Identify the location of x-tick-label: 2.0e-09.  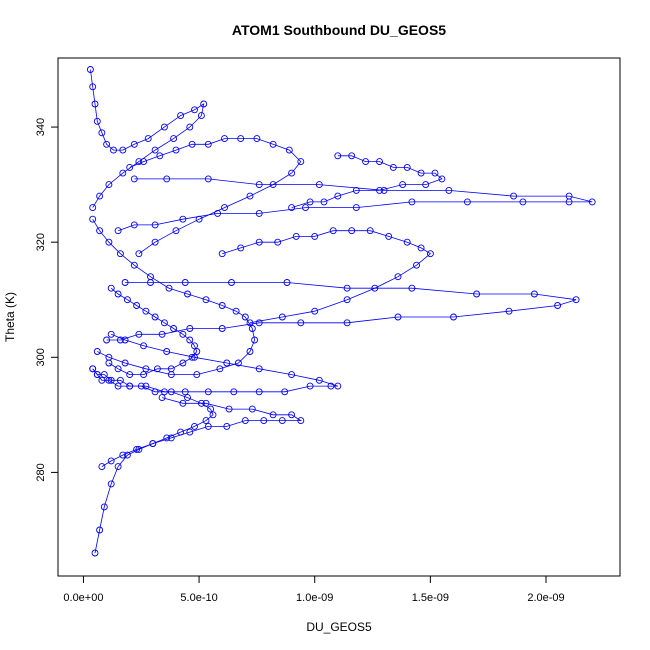
(545, 598).